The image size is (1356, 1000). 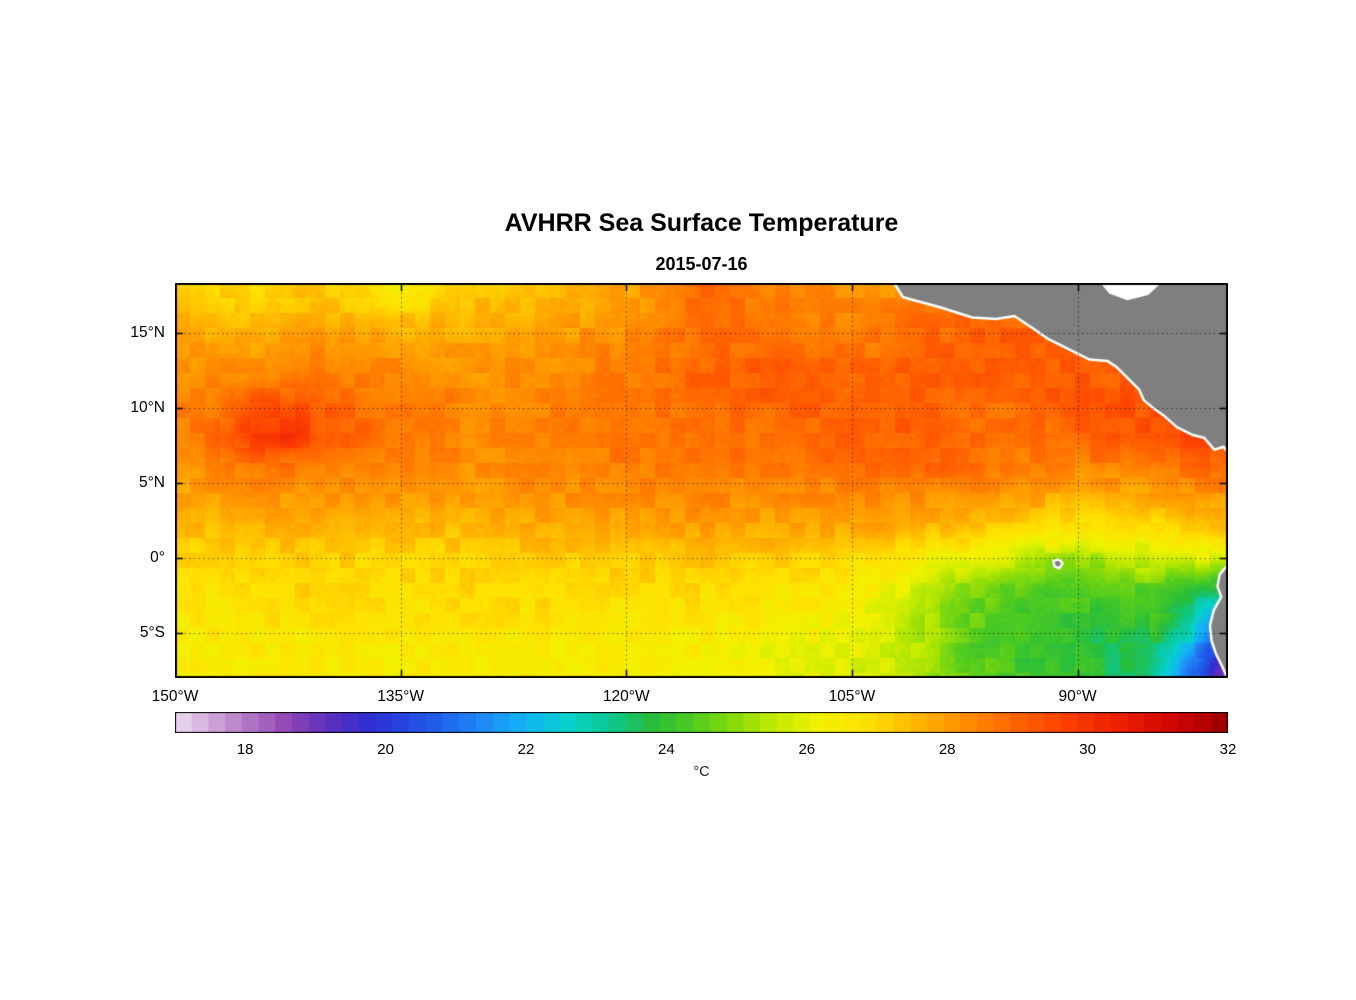 I want to click on y-tick-label: 0°, so click(x=157, y=557).